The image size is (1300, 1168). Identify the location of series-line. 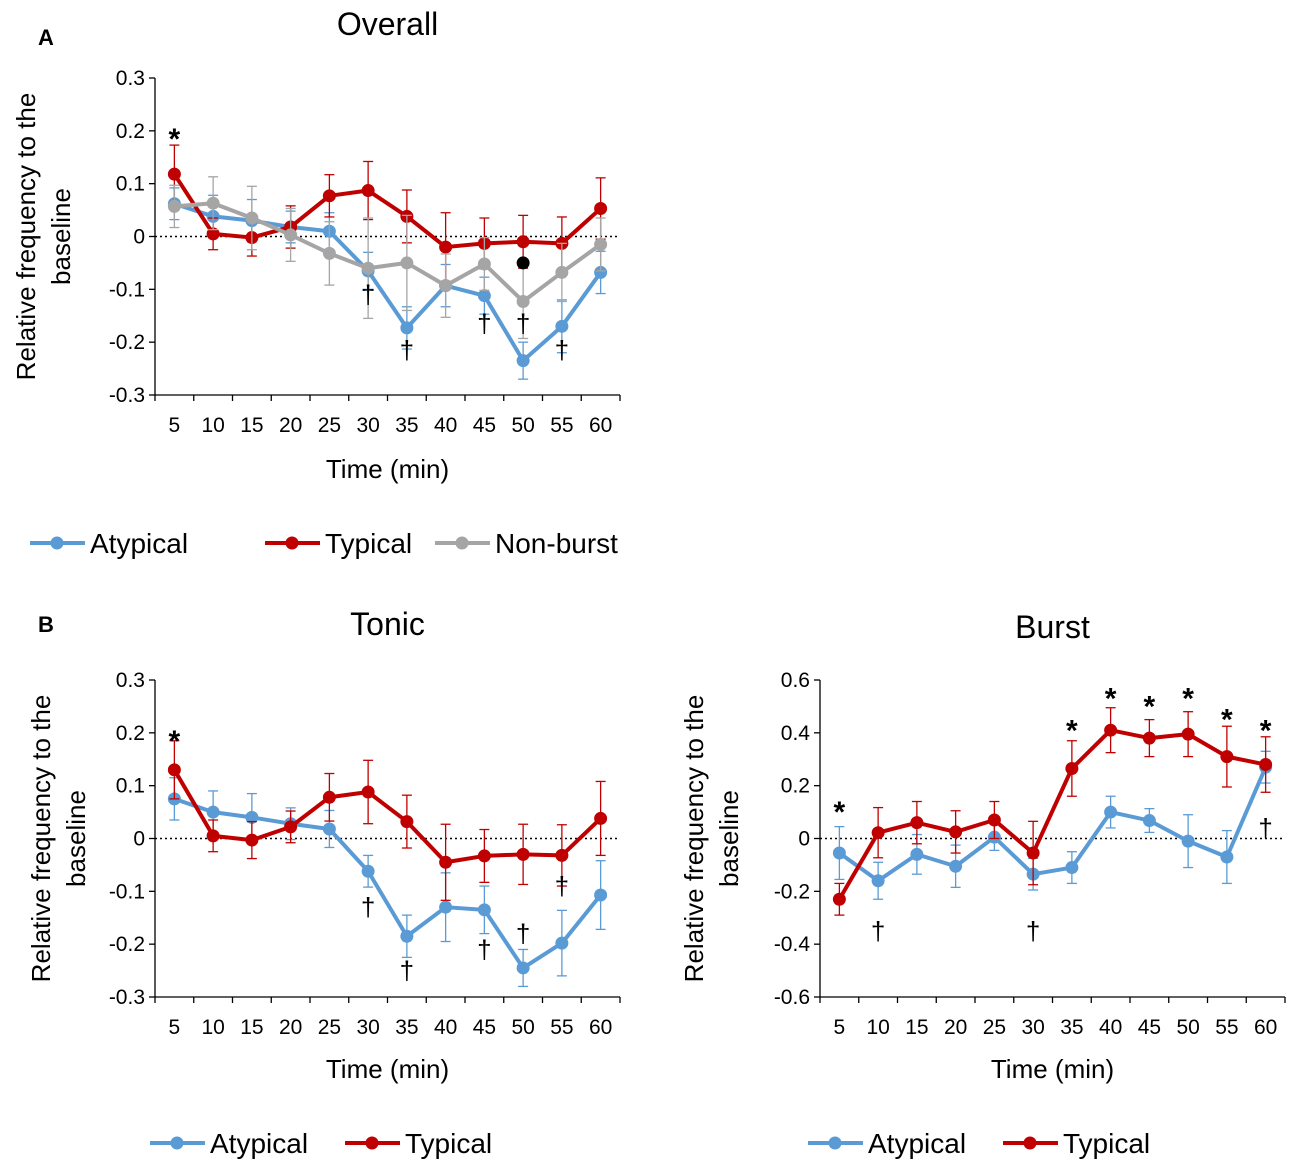
(1053, 824).